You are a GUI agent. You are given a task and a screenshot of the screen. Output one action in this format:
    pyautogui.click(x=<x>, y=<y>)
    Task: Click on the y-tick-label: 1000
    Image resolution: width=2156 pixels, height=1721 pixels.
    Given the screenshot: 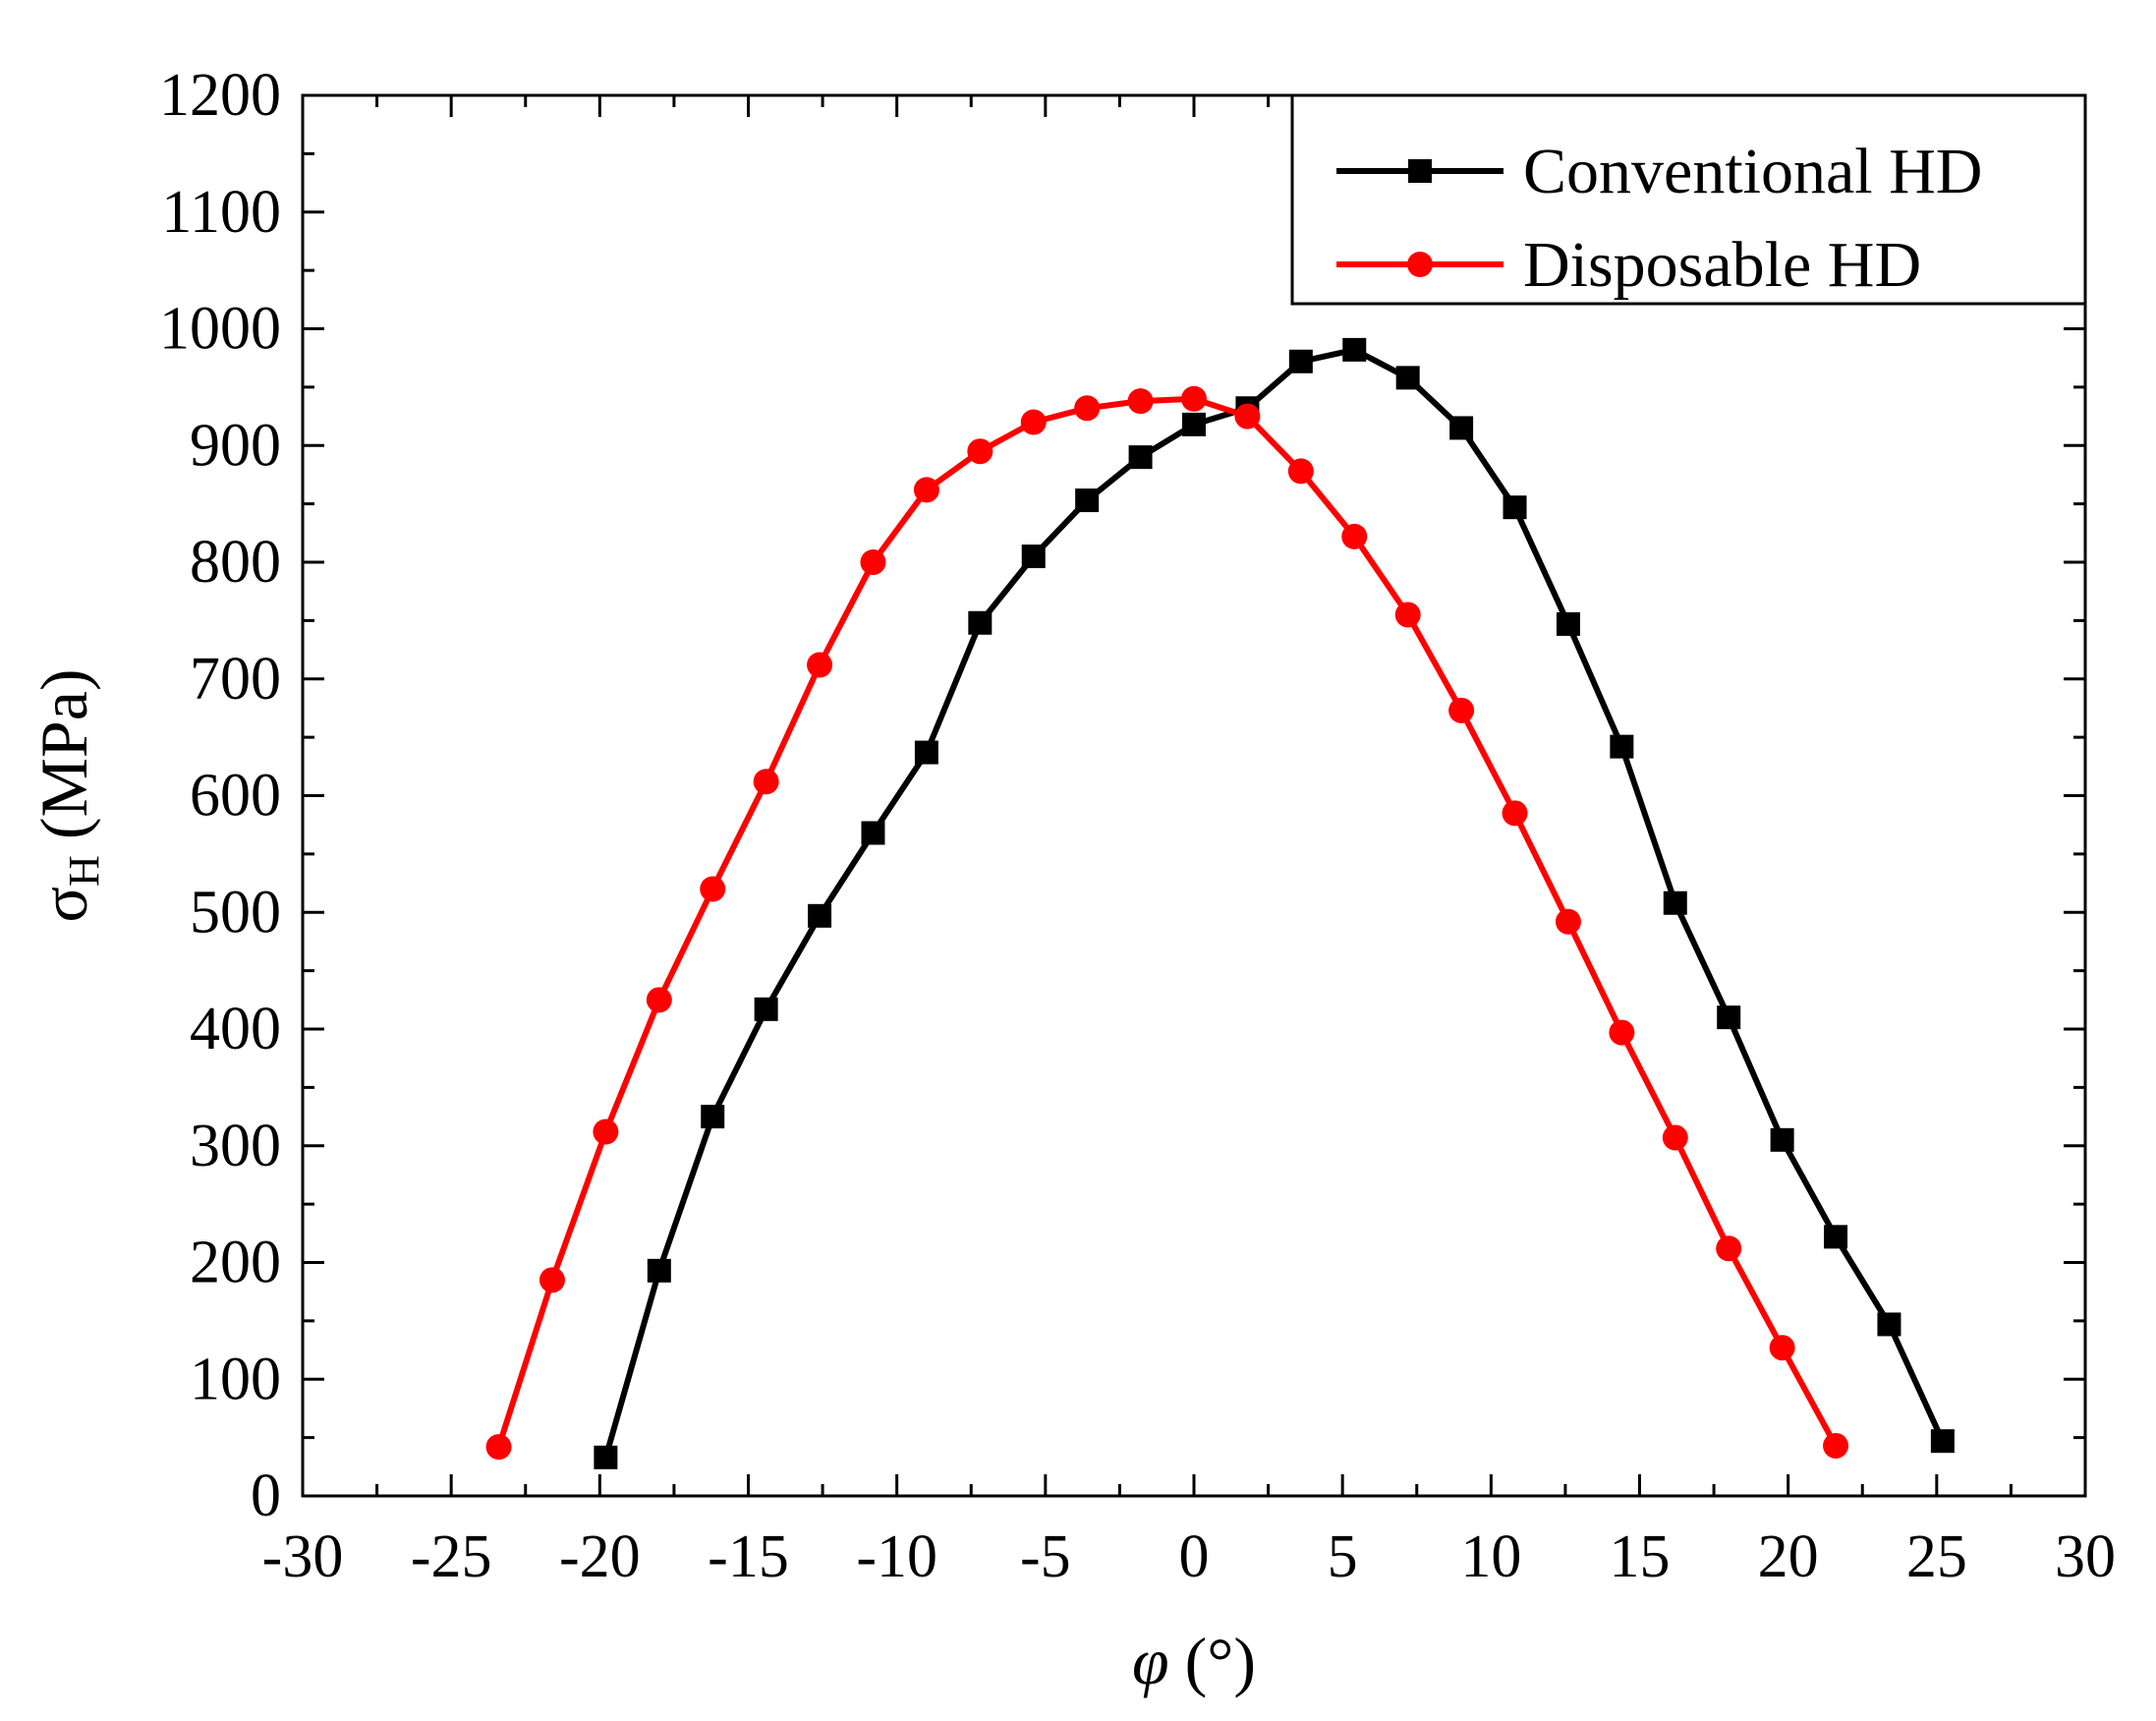 What is the action you would take?
    pyautogui.click(x=220, y=329)
    